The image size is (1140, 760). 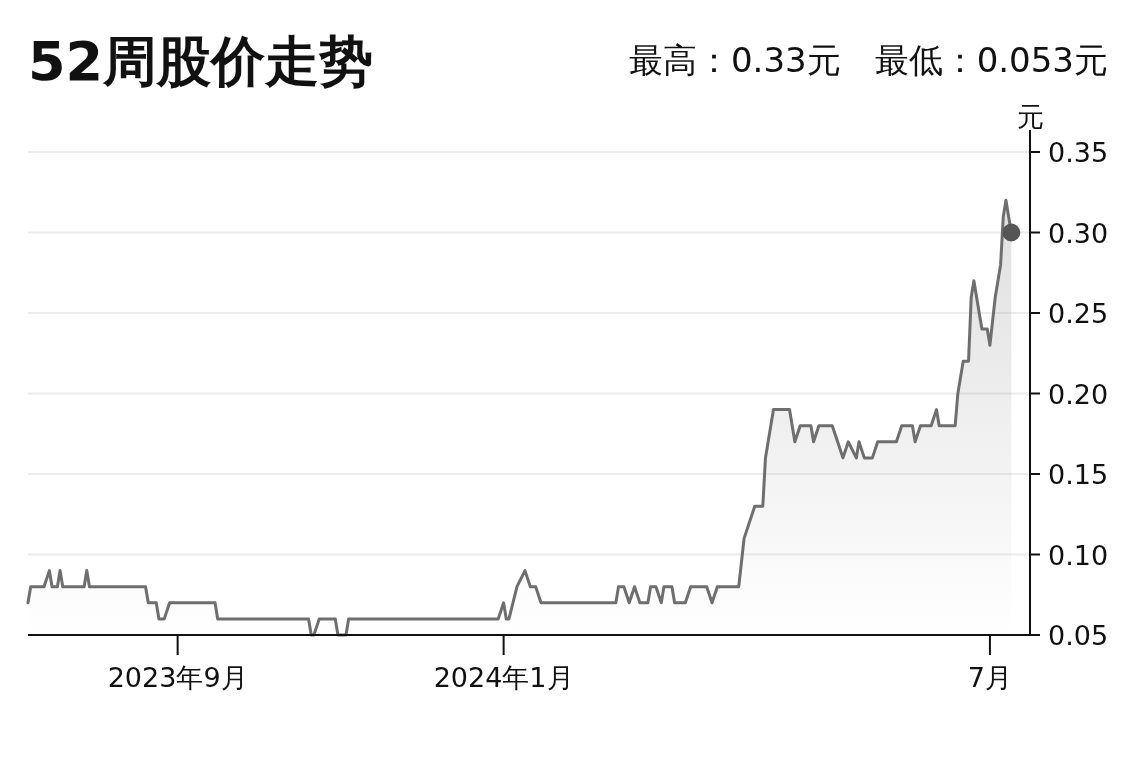 I want to click on y-tick-label: 0.15, so click(x=1078, y=474).